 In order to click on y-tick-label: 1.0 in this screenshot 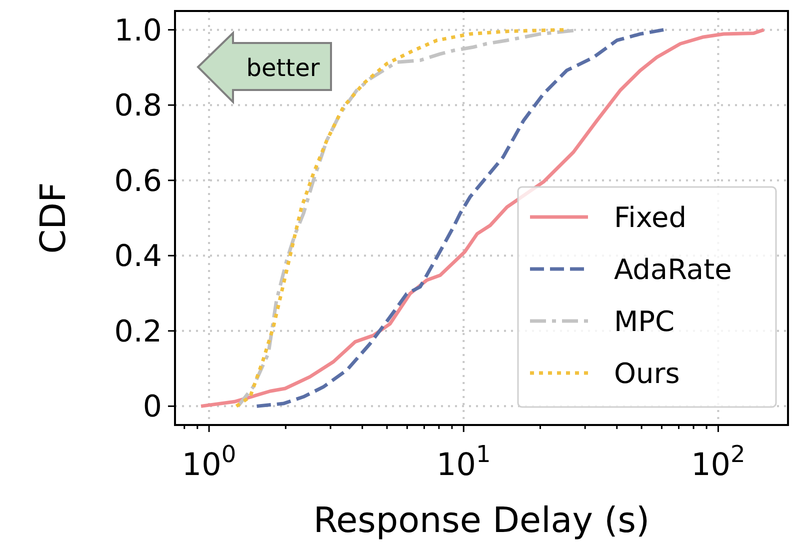, I will do `click(138, 30)`.